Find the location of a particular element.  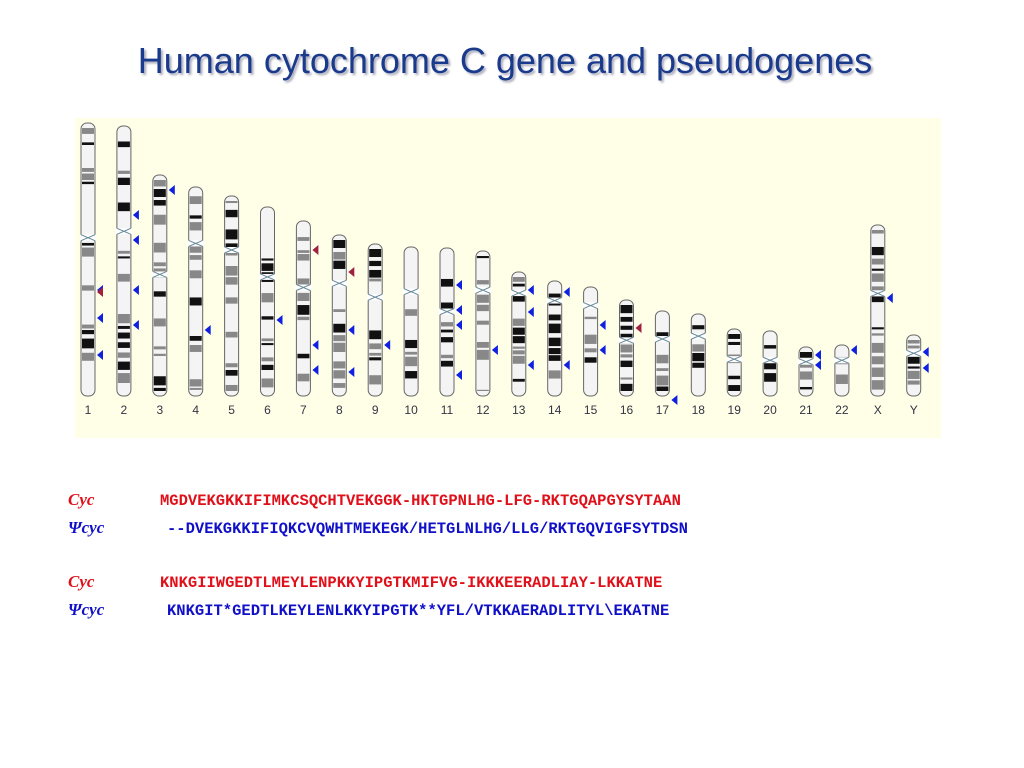

chromosome: 11 is located at coordinates (450, 332).